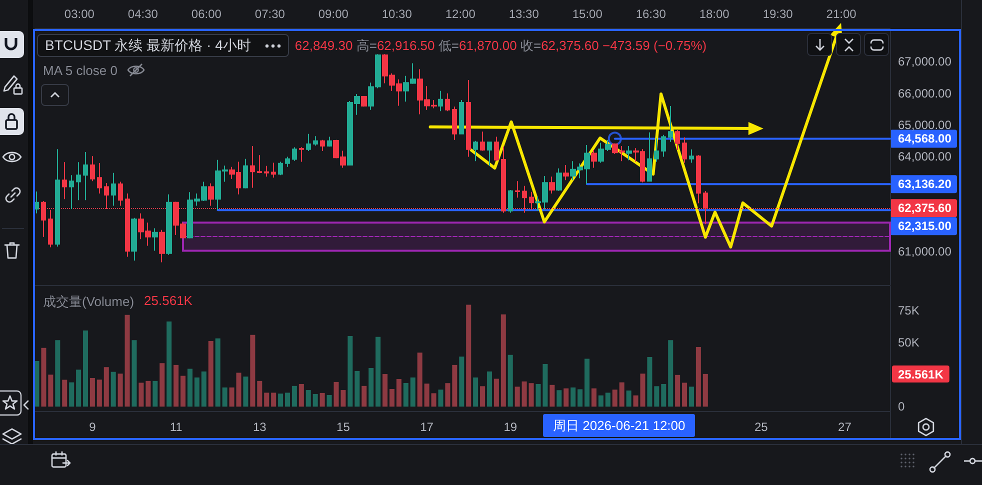 Image resolution: width=982 pixels, height=485 pixels. What do you see at coordinates (921, 374) in the screenshot?
I see `y-tick-label: 25.561K` at bounding box center [921, 374].